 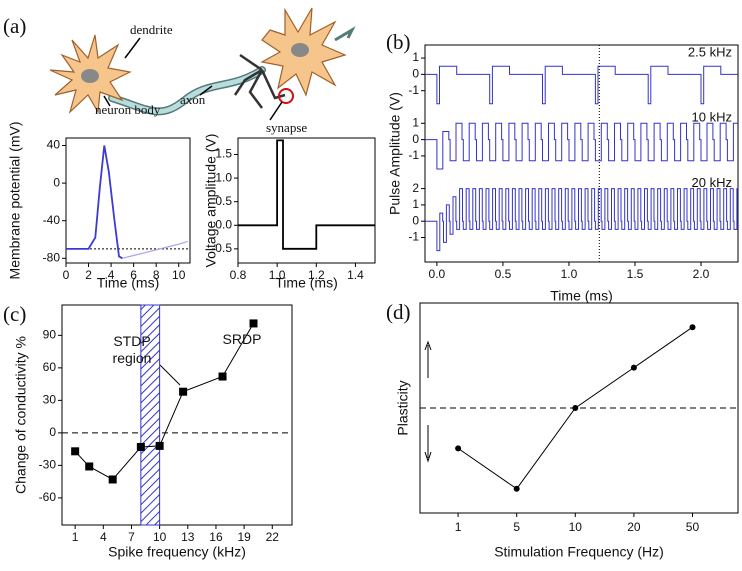 What do you see at coordinates (170, 375) in the screenshot?
I see `annotation-arrow` at bounding box center [170, 375].